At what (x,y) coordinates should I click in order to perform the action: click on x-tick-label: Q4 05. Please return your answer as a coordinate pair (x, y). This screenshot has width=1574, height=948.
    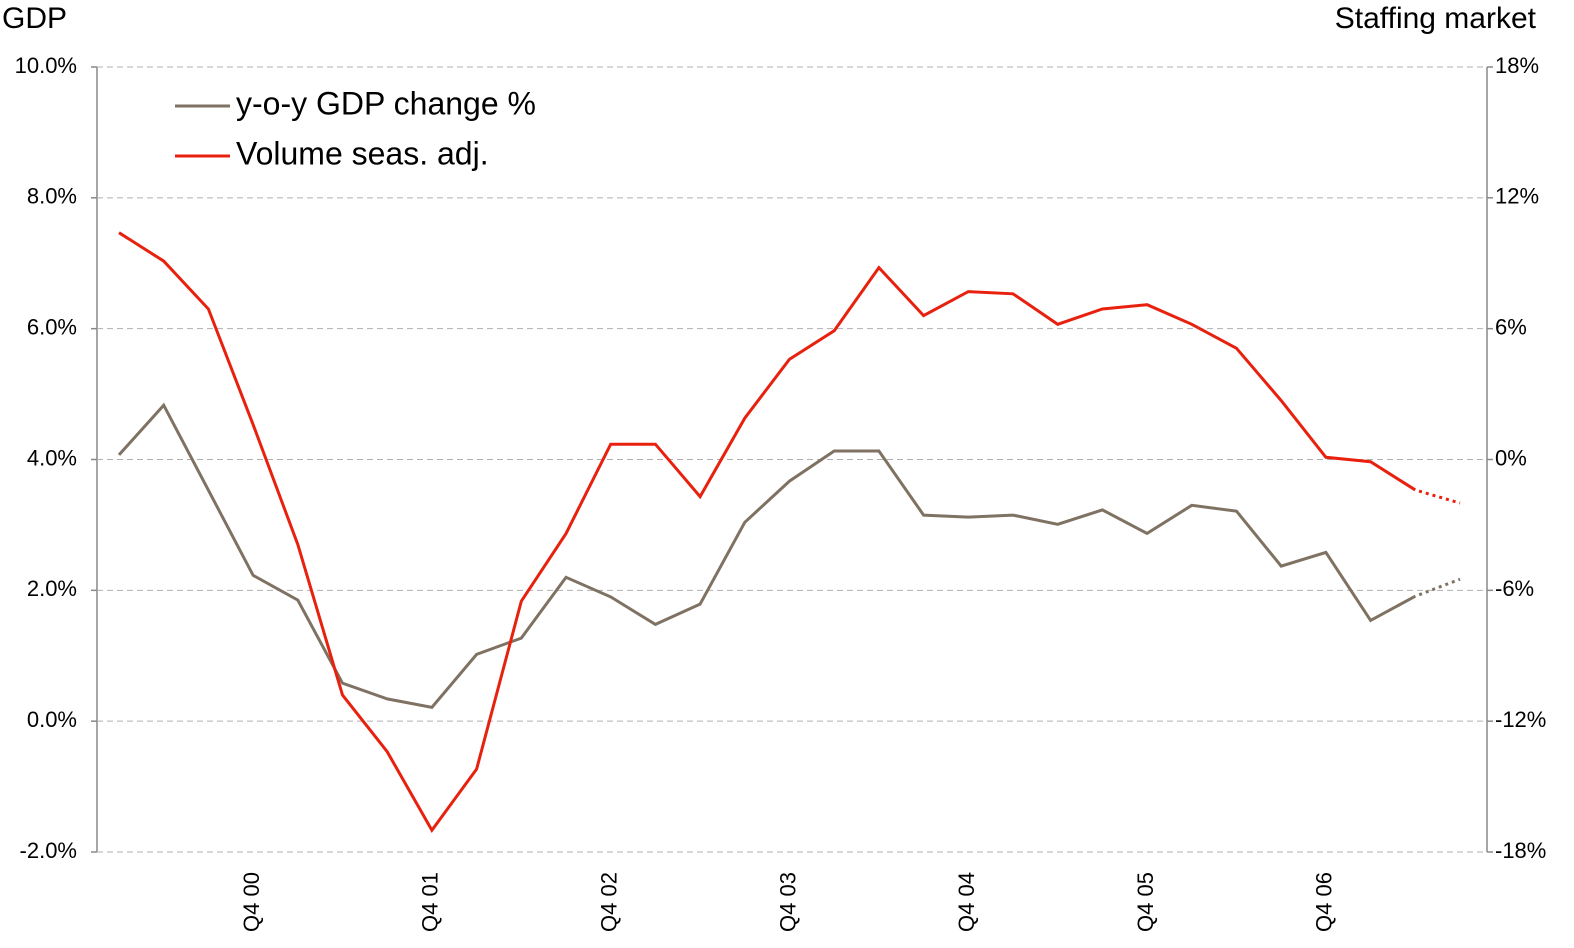
    Looking at the image, I should click on (1145, 902).